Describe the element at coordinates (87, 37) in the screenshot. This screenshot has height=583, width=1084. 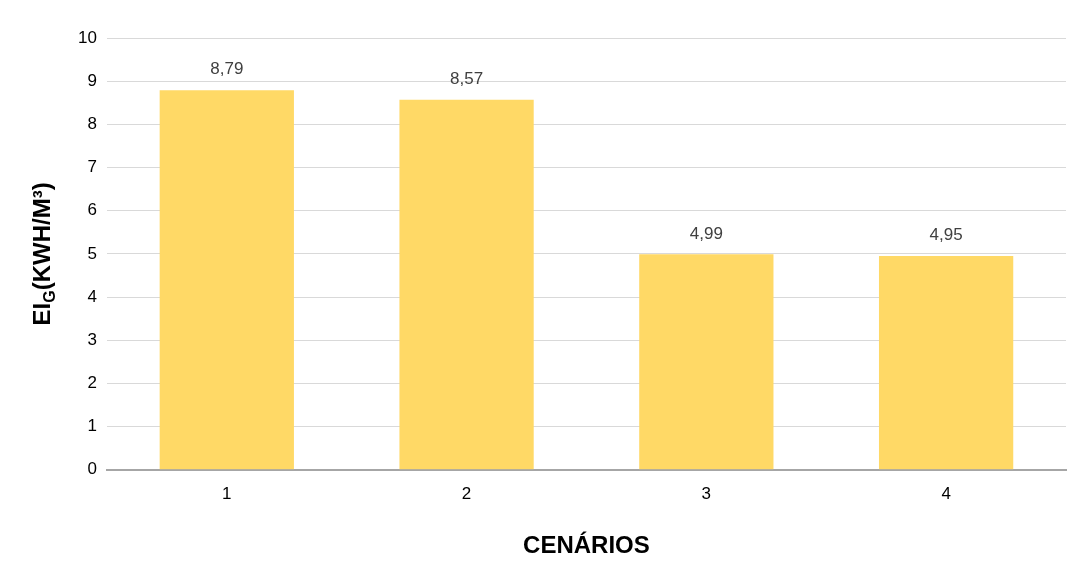
I see `y-tick-label: 10` at that location.